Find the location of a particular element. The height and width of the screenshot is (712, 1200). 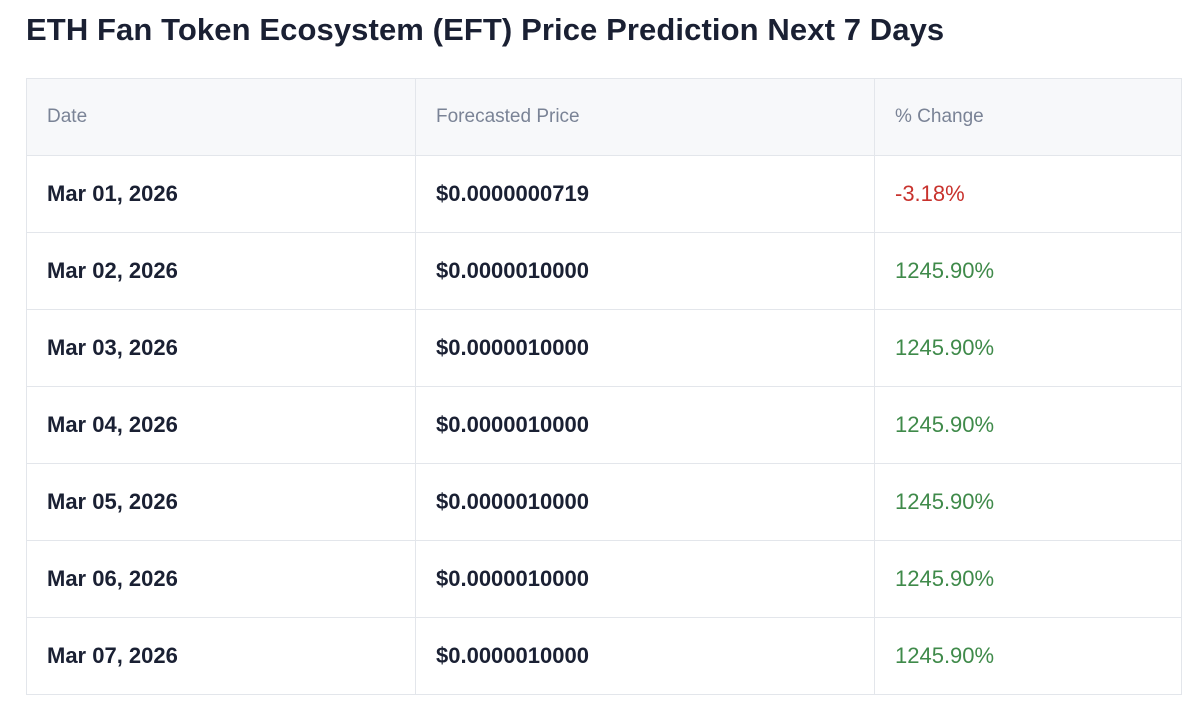

column-header-percent-change: % Change is located at coordinates (1028, 117).